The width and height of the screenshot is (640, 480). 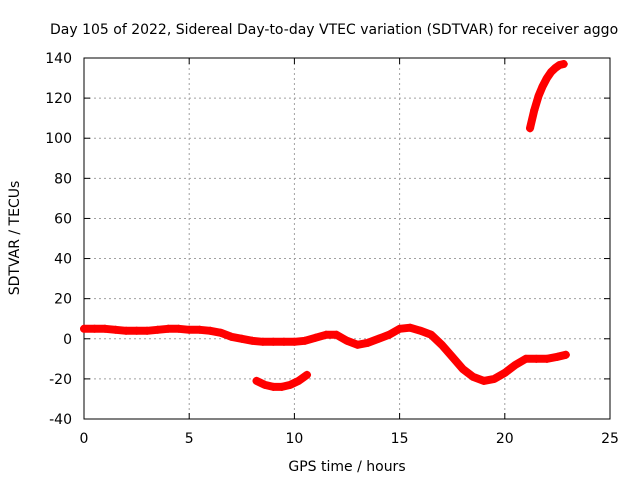 I want to click on series-line, so click(x=325, y=354).